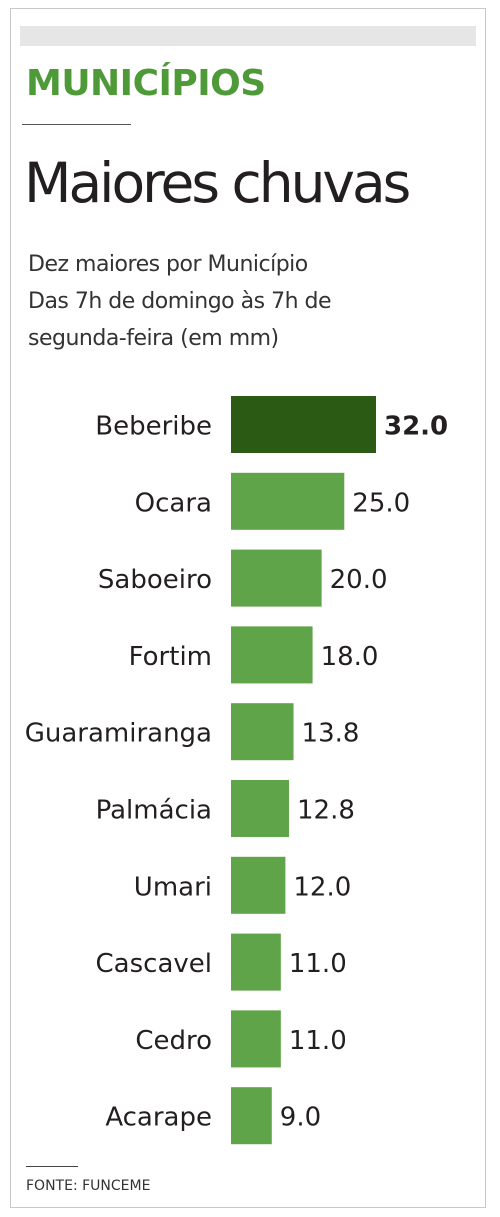 Image resolution: width=500 pixels, height=1217 pixels. Describe the element at coordinates (322, 887) in the screenshot. I see `value-label: 12.0` at that location.